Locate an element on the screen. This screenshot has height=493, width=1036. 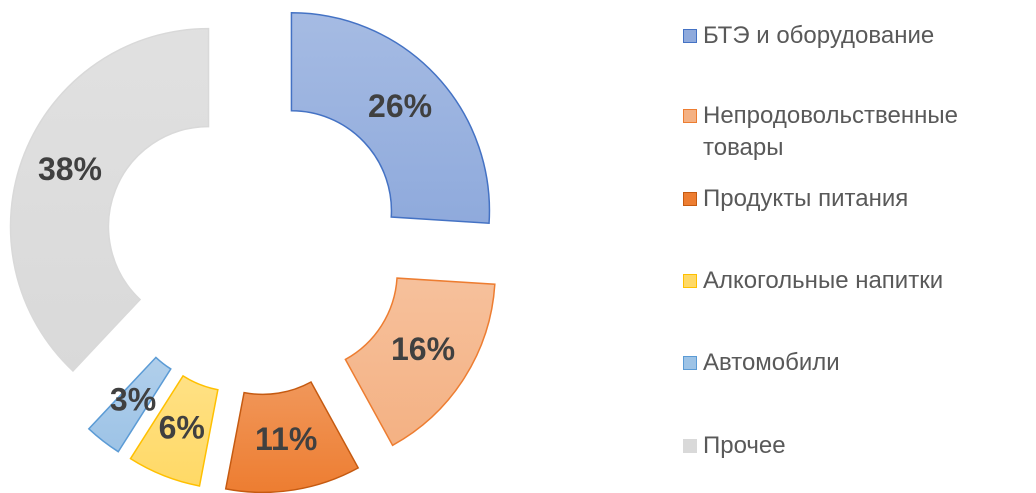
data-label: 3% is located at coordinates (133, 400).